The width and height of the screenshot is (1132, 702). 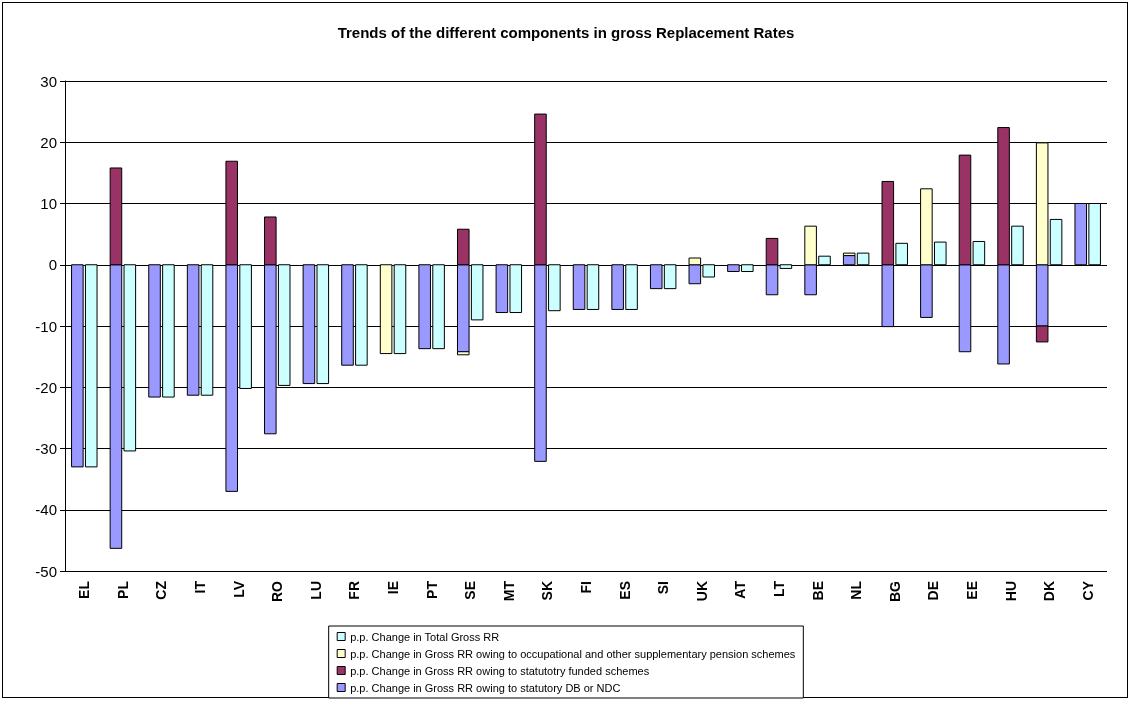 What do you see at coordinates (485, 687) in the screenshot?
I see `legend-label: p.p. Change in Gross RR owing to statutory DB or NDC` at bounding box center [485, 687].